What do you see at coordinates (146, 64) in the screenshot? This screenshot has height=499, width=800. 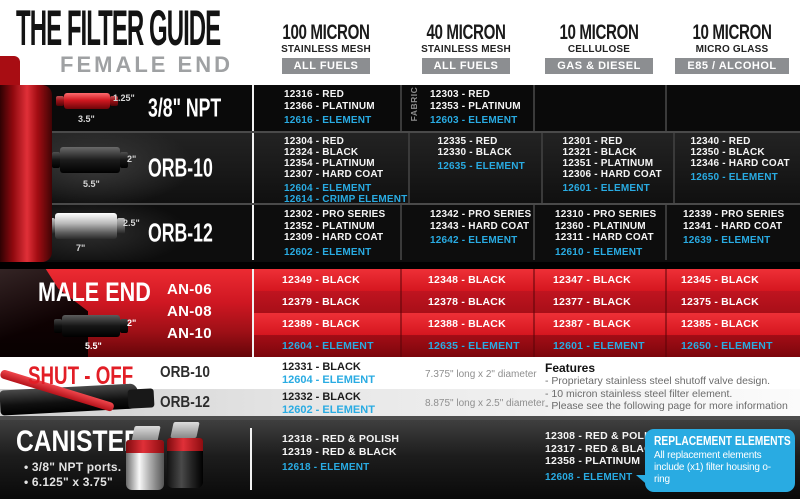 I see `female-end-heading: FEMALE END` at bounding box center [146, 64].